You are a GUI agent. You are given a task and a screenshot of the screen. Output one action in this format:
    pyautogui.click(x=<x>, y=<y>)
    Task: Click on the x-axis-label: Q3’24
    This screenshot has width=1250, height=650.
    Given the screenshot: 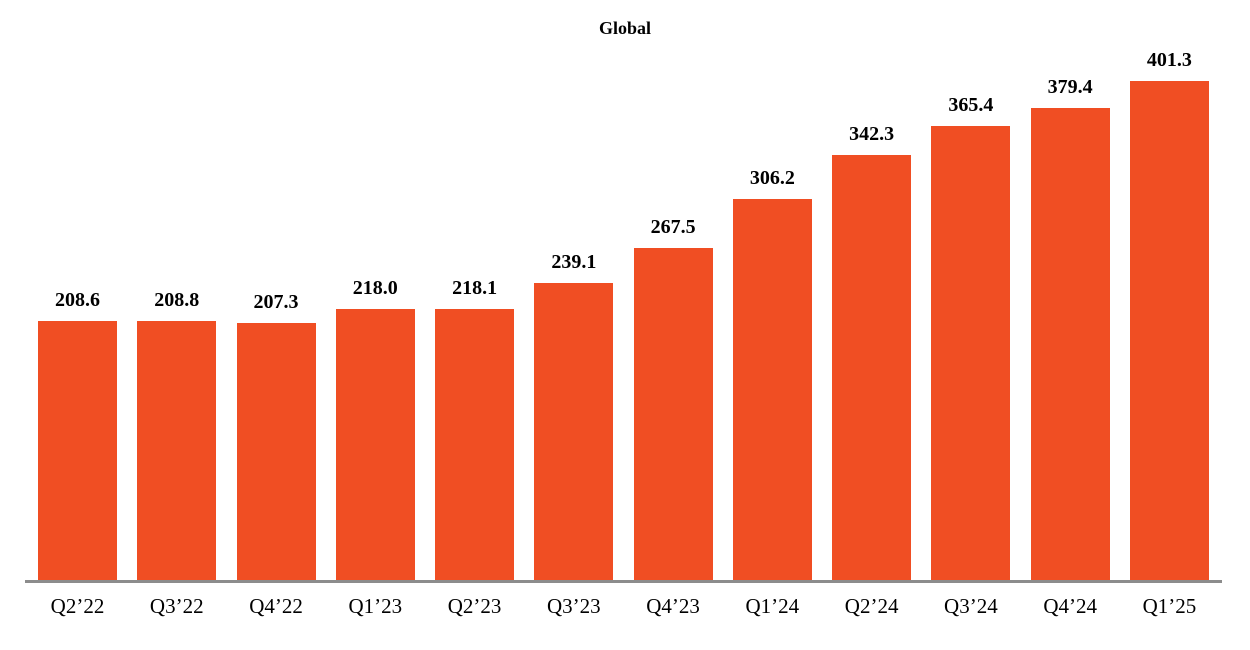 What is the action you would take?
    pyautogui.click(x=971, y=605)
    